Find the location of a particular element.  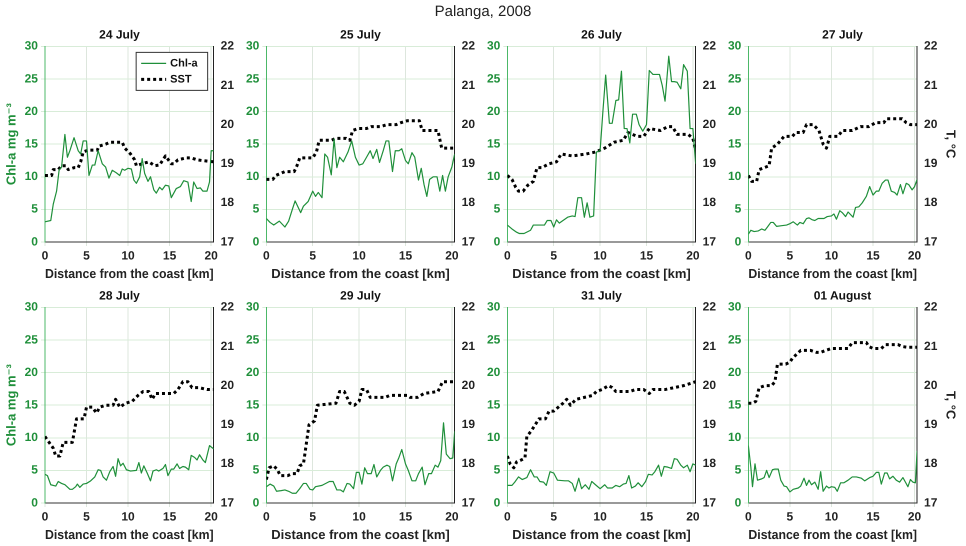

legend-label: Chl-a is located at coordinates (184, 63).